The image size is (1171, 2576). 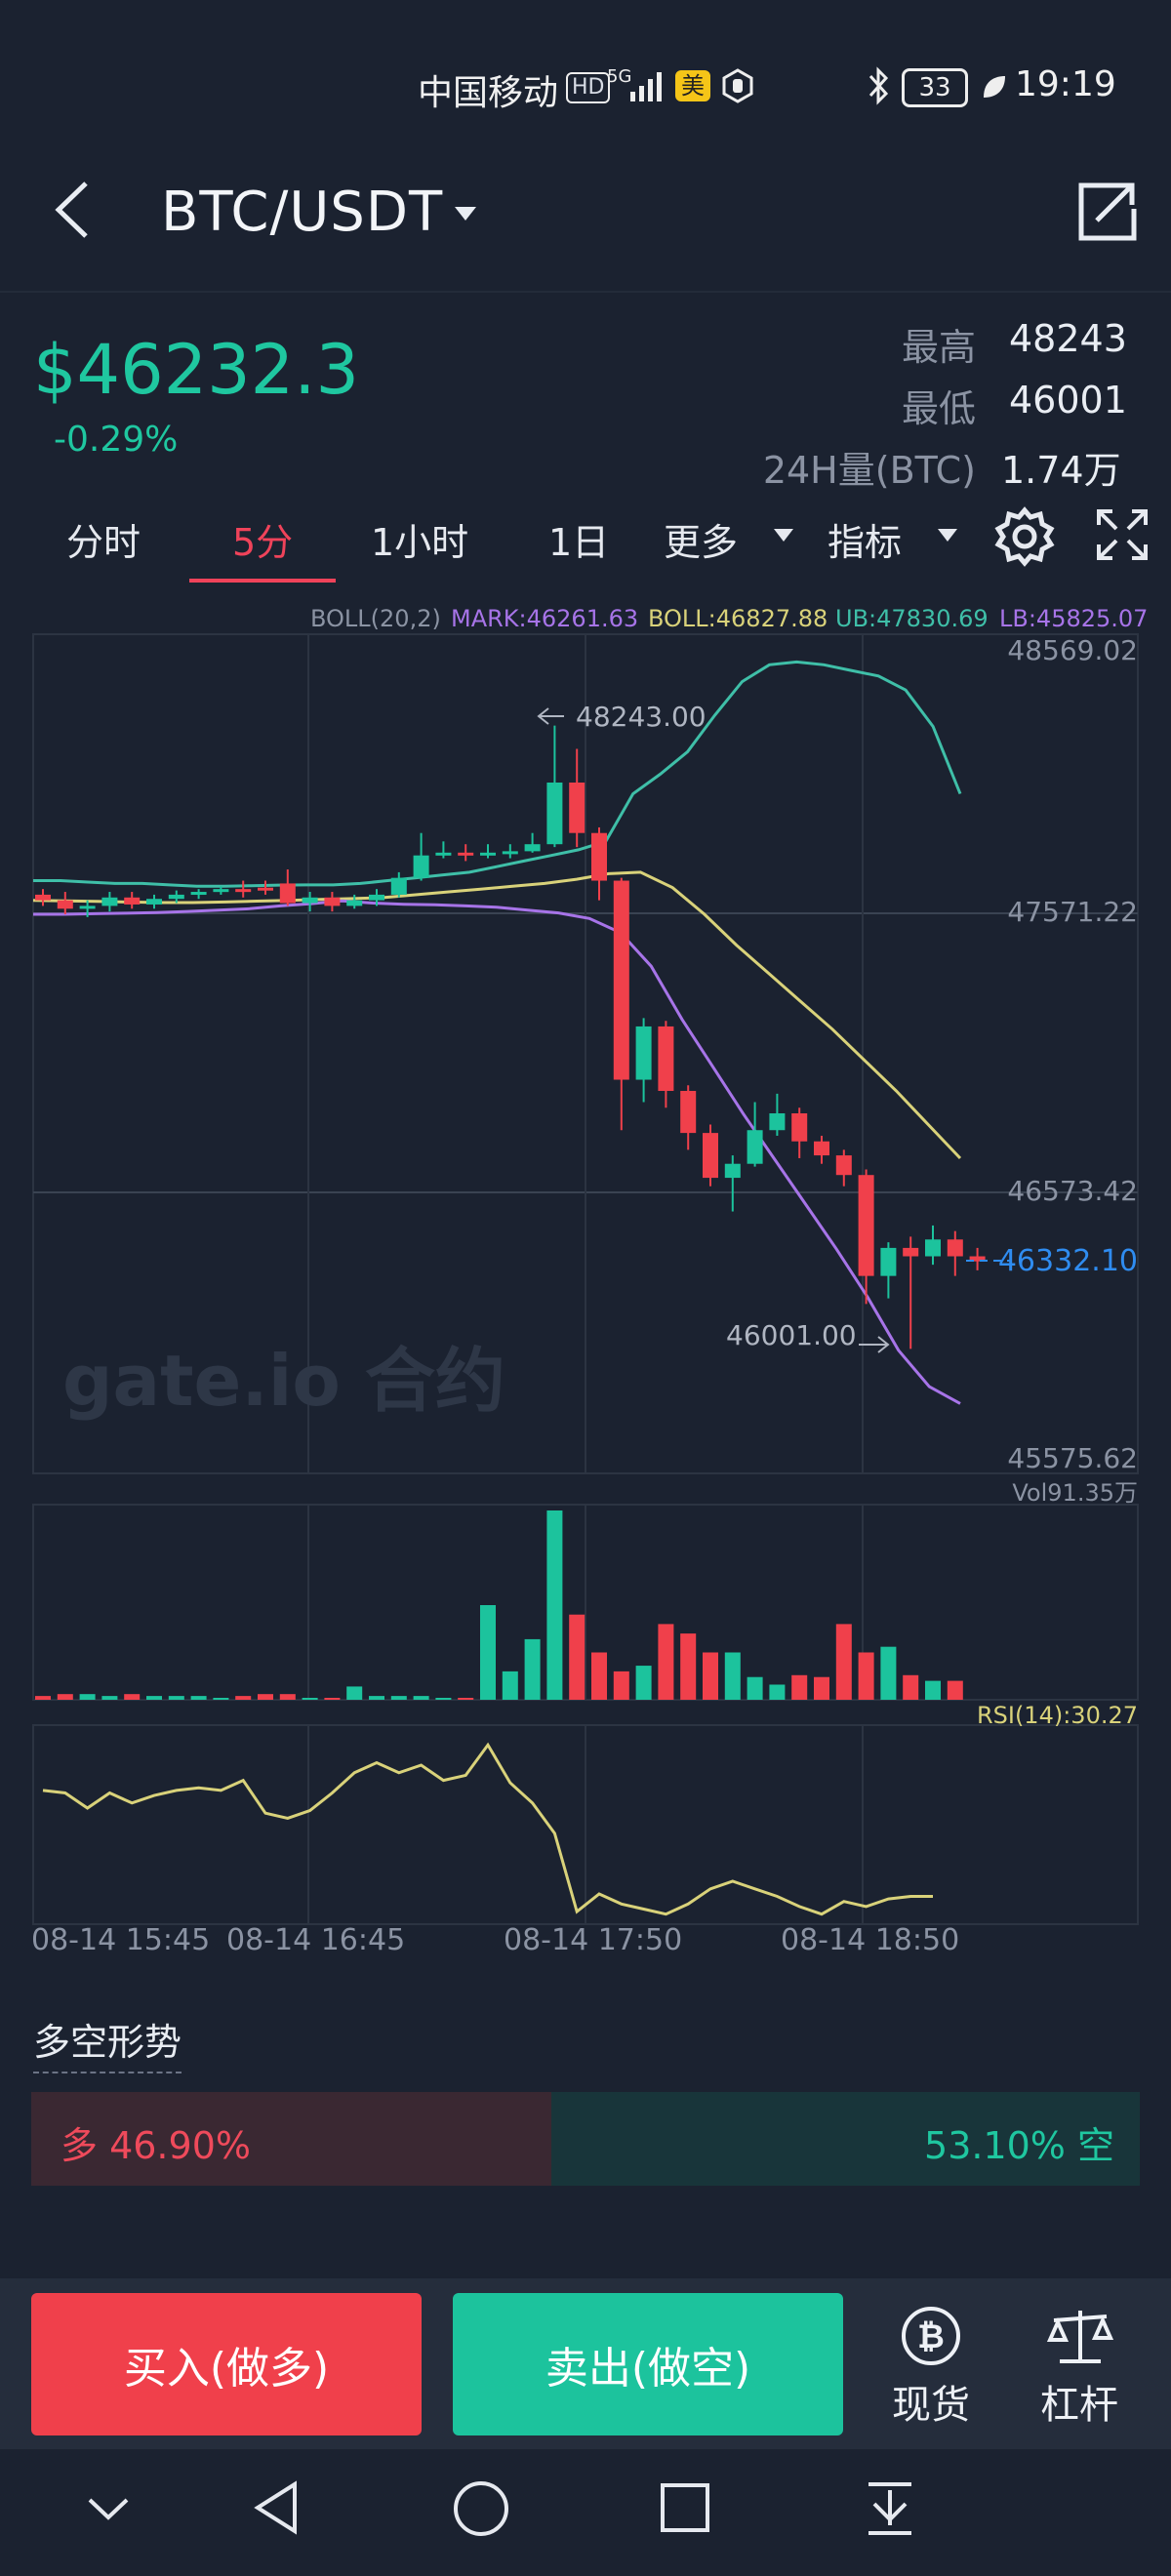 I want to click on more-dropdown-icon, so click(x=783, y=535).